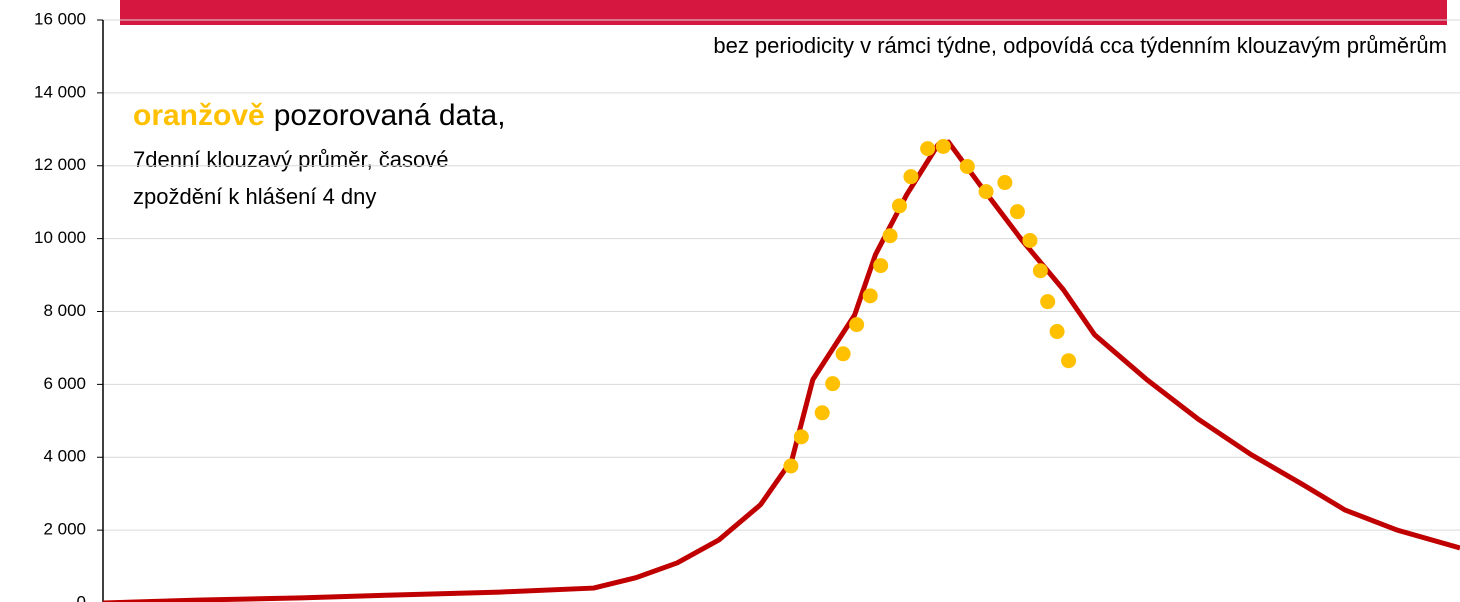  Describe the element at coordinates (64, 529) in the screenshot. I see `y-tick-label: 2 000` at that location.